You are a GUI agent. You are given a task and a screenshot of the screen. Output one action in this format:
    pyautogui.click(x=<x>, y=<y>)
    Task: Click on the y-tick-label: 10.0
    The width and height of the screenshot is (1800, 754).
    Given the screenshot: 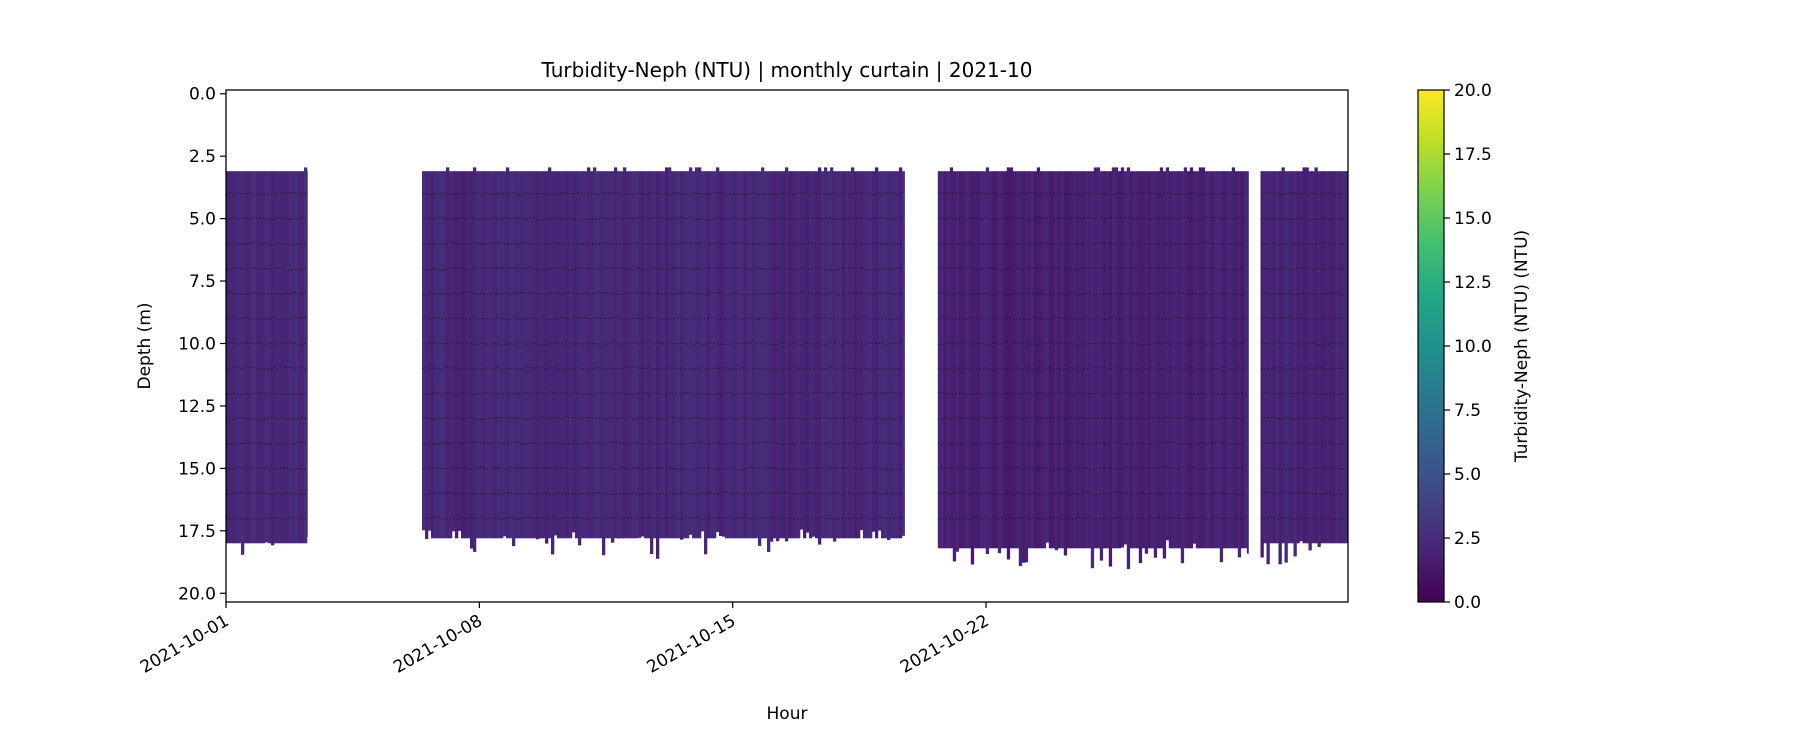 What is the action you would take?
    pyautogui.click(x=197, y=345)
    